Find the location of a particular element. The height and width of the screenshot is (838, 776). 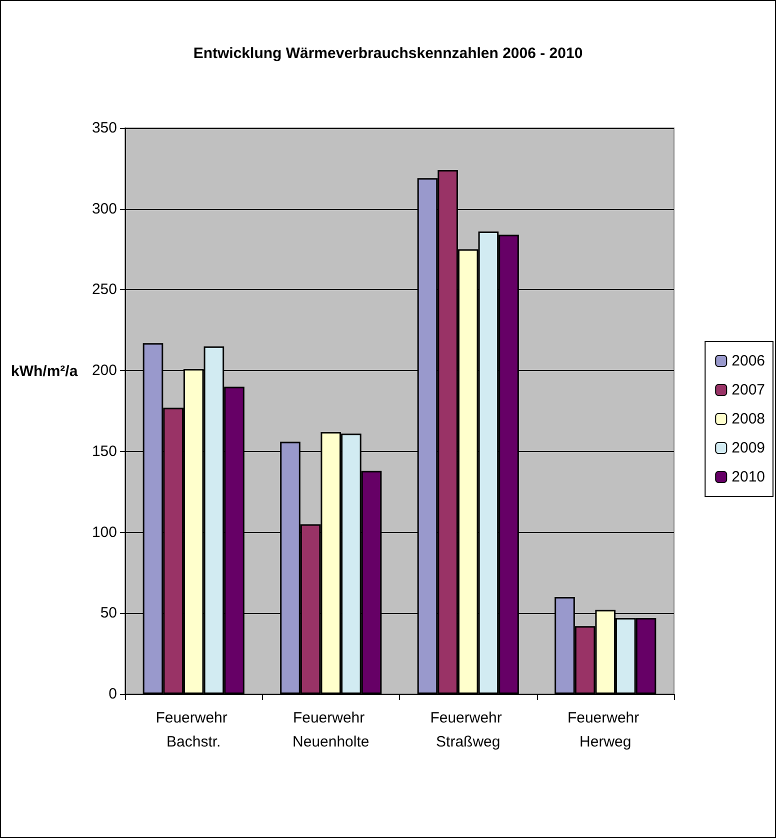

y-tick-label: 0 is located at coordinates (112, 694).